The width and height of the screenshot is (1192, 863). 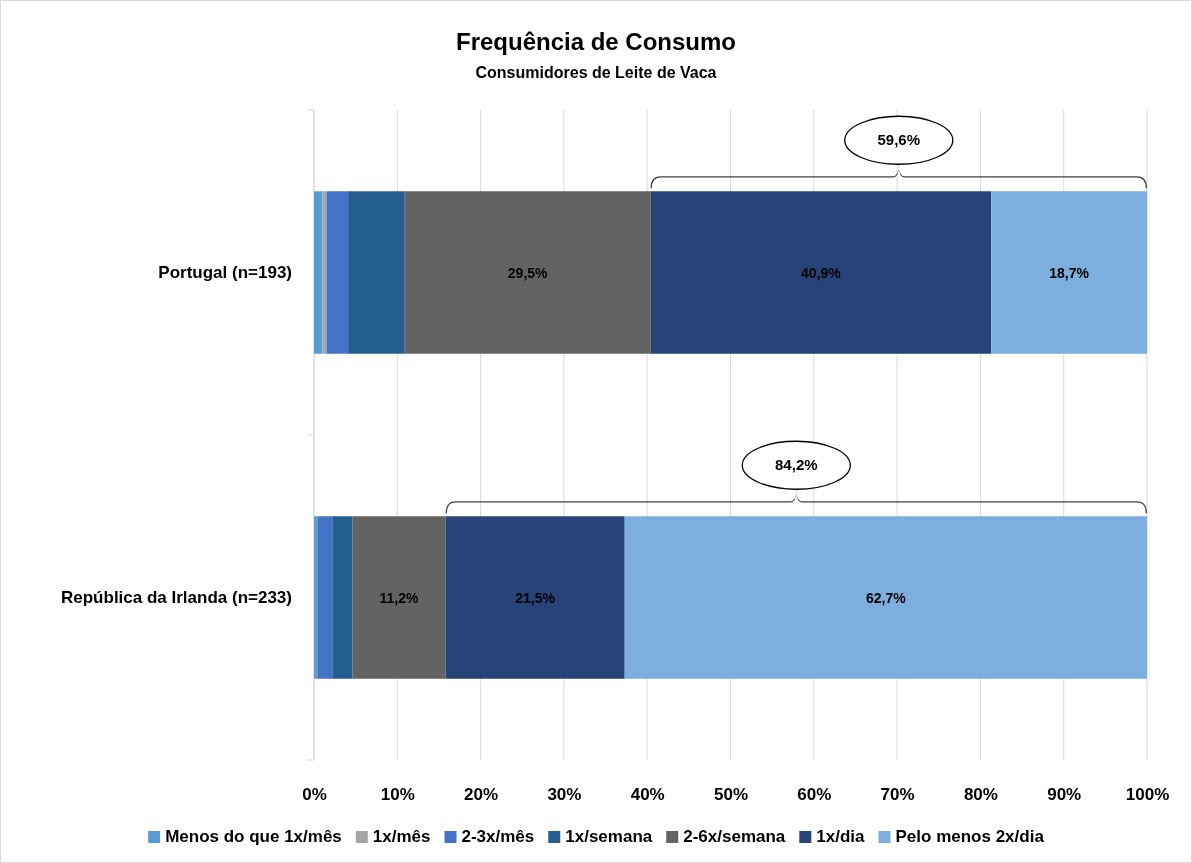 What do you see at coordinates (980, 795) in the screenshot?
I see `x-tick-label: 80%` at bounding box center [980, 795].